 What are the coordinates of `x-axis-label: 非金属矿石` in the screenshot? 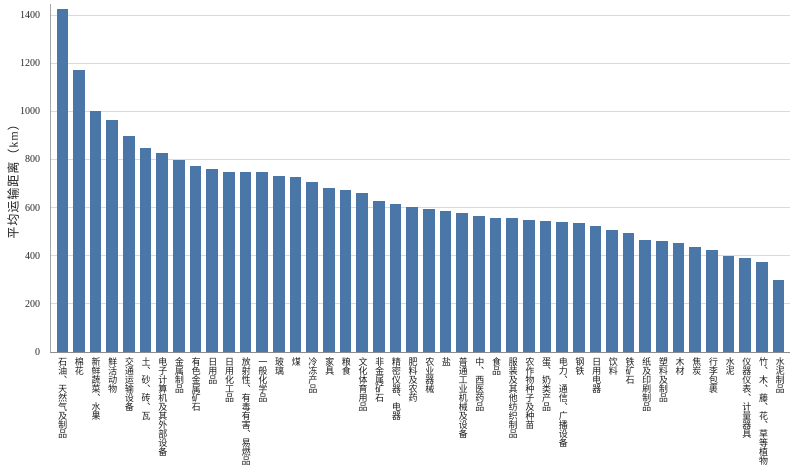 It's located at (379, 379).